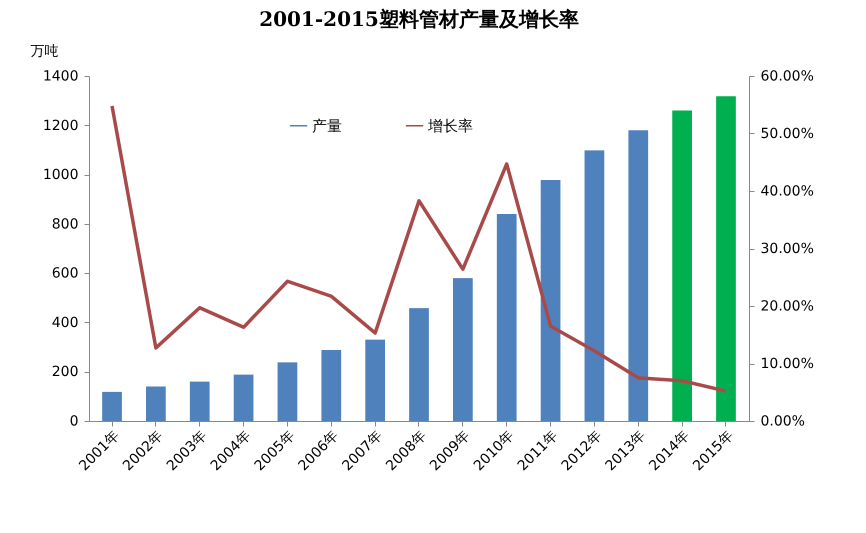 The image size is (866, 533). What do you see at coordinates (74, 422) in the screenshot?
I see `y-tick-label: 0` at bounding box center [74, 422].